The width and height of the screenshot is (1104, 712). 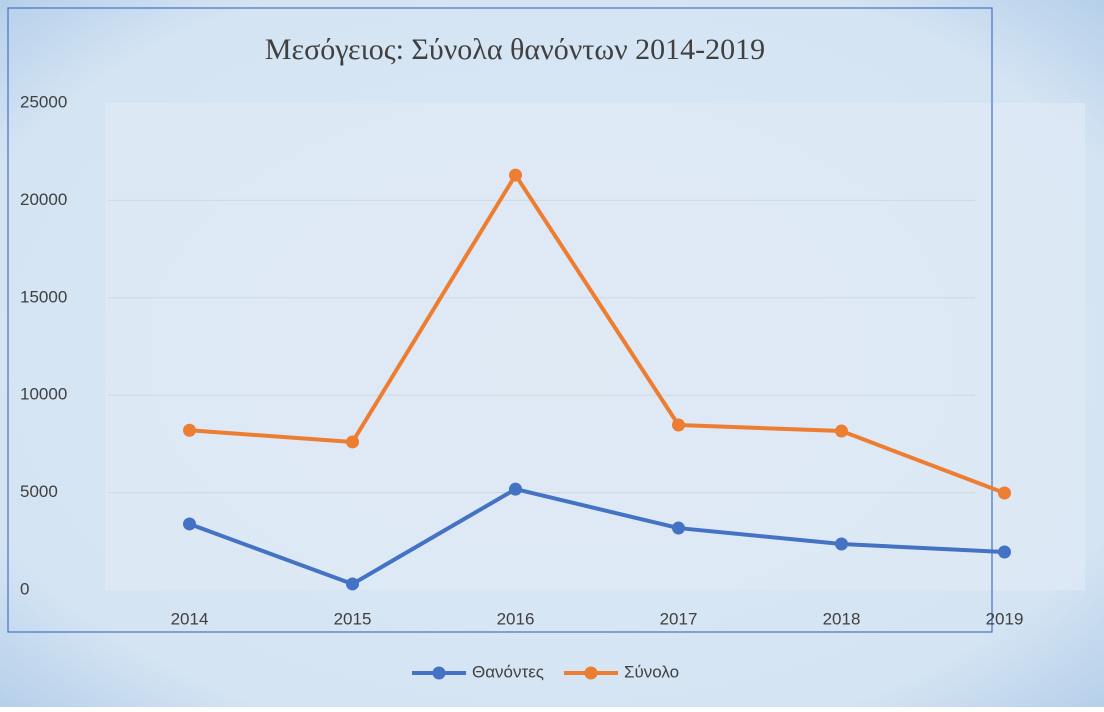 I want to click on y-tick-label: 20000, so click(x=43, y=199).